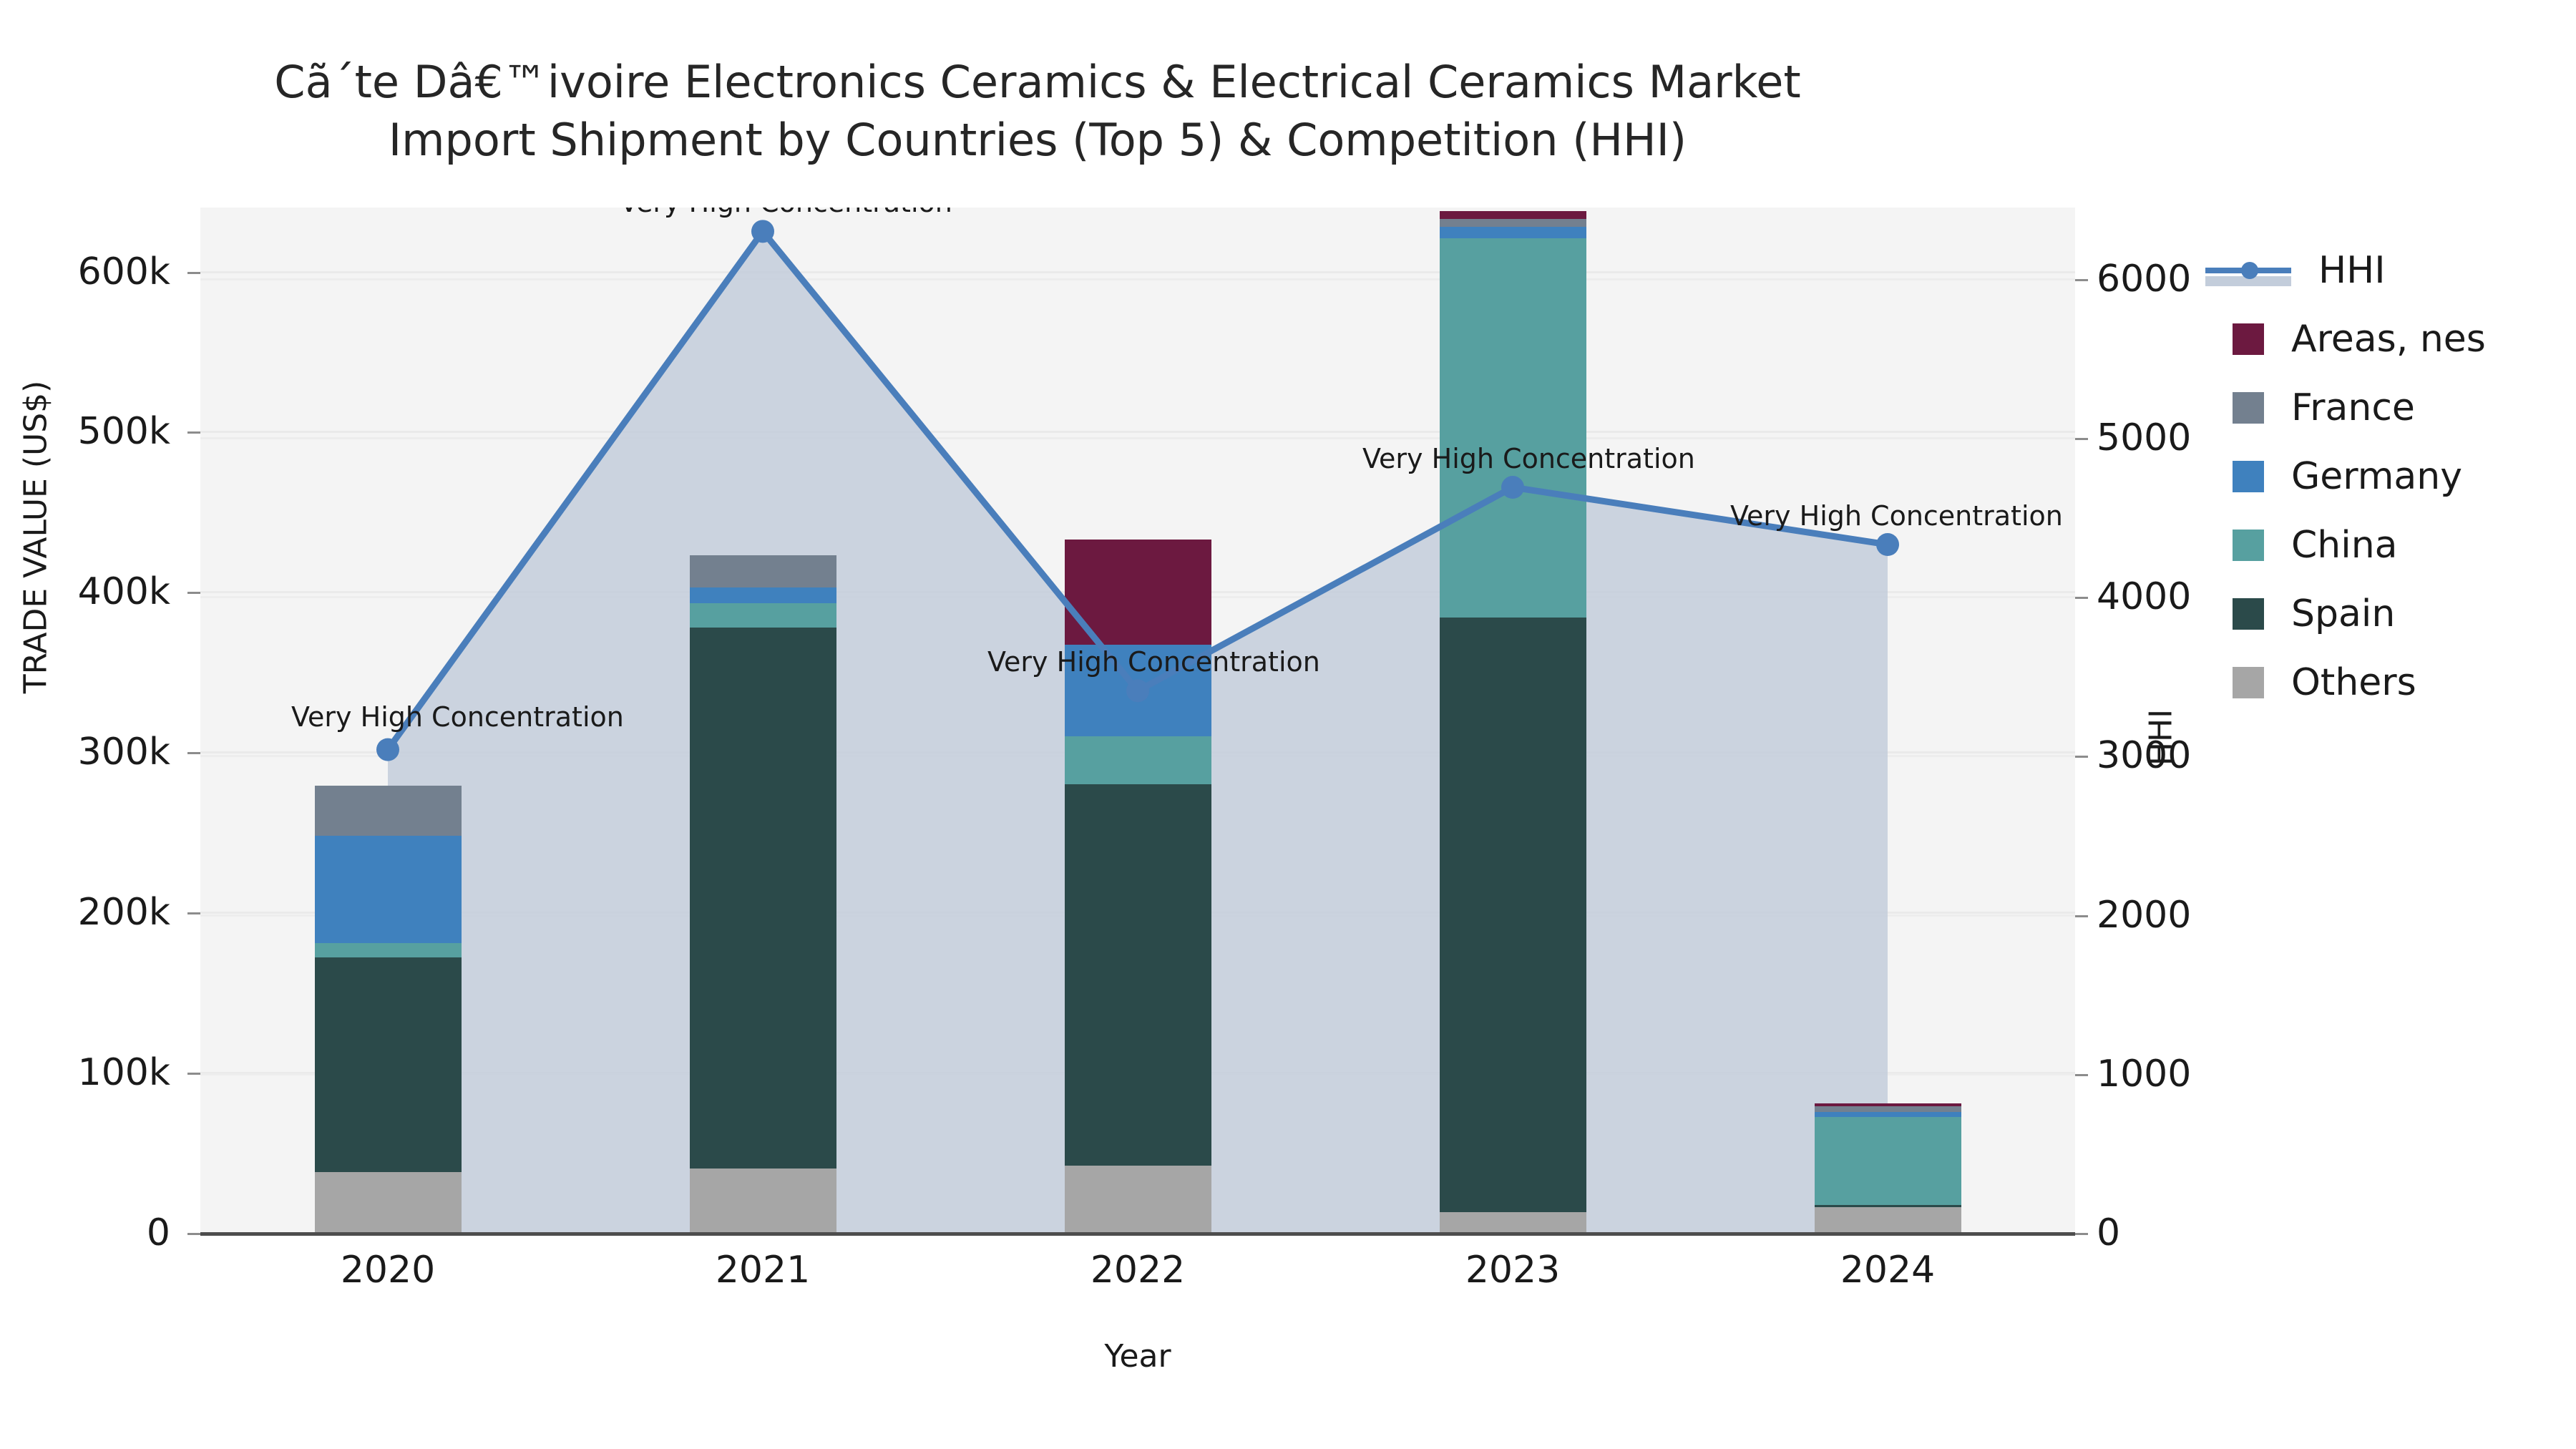  Describe the element at coordinates (2144, 279) in the screenshot. I see `y-tick-right-6000: 6000` at that location.